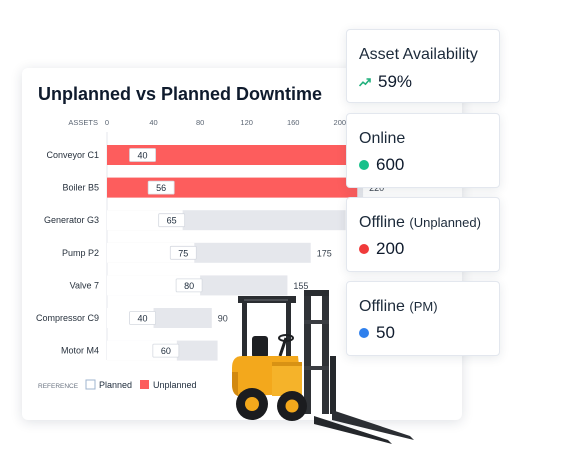 The image size is (567, 462). Describe the element at coordinates (84, 285) in the screenshot. I see `category-label: Valve 7` at that location.